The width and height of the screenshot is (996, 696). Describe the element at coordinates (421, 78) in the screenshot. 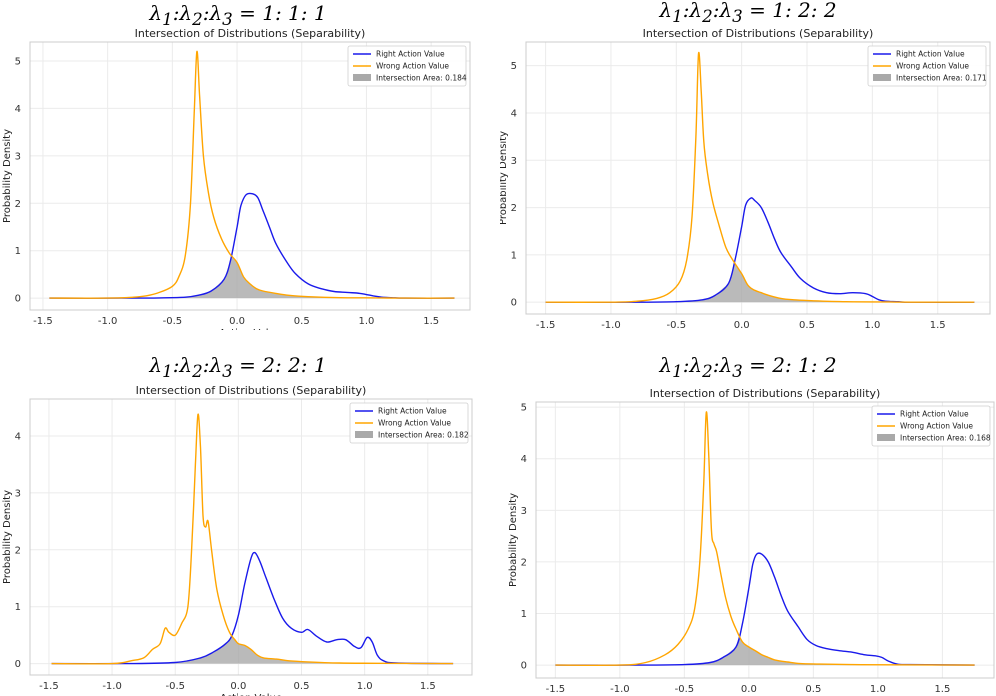

I see `legend-intersection-label: Intersection Area: 0.184` at that location.